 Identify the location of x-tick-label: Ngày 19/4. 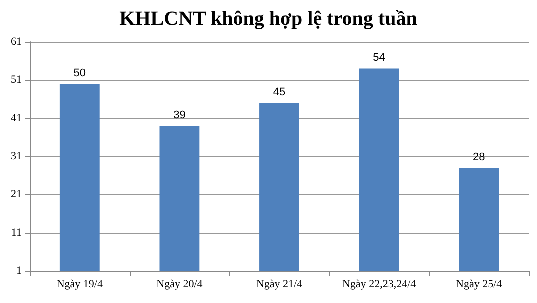
(80, 284).